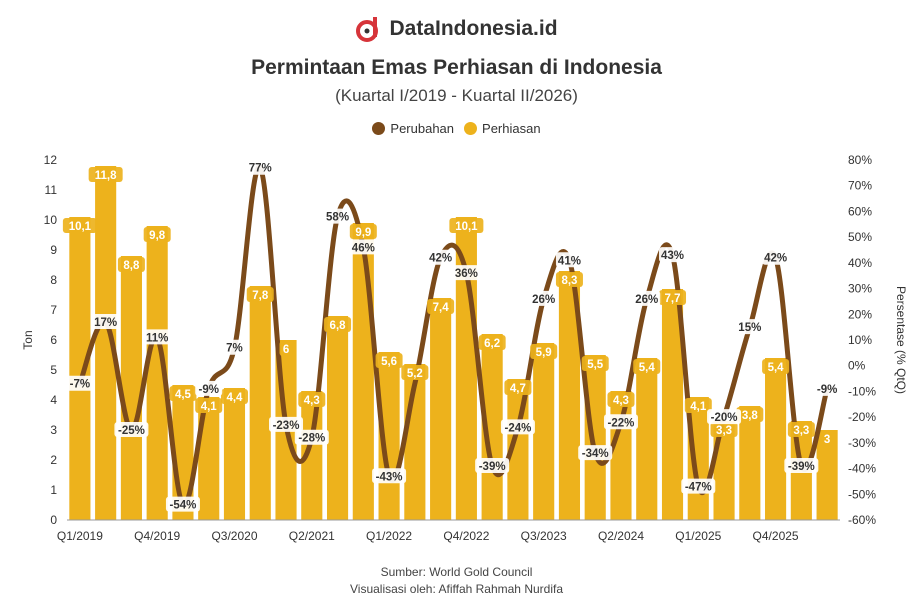 The width and height of the screenshot is (913, 600). What do you see at coordinates (234, 536) in the screenshot?
I see `x-tick-label: Q3/2020` at bounding box center [234, 536].